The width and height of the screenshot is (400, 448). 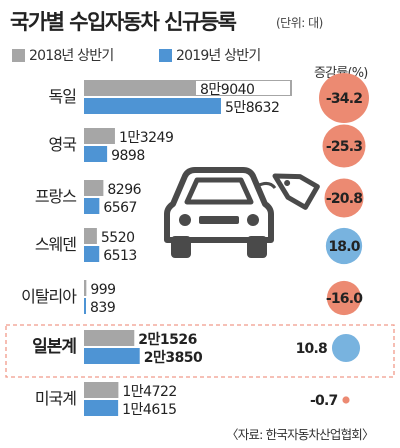 What do you see at coordinates (101, 390) in the screenshot?
I see `bar-2018년-상반기-6` at bounding box center [101, 390].